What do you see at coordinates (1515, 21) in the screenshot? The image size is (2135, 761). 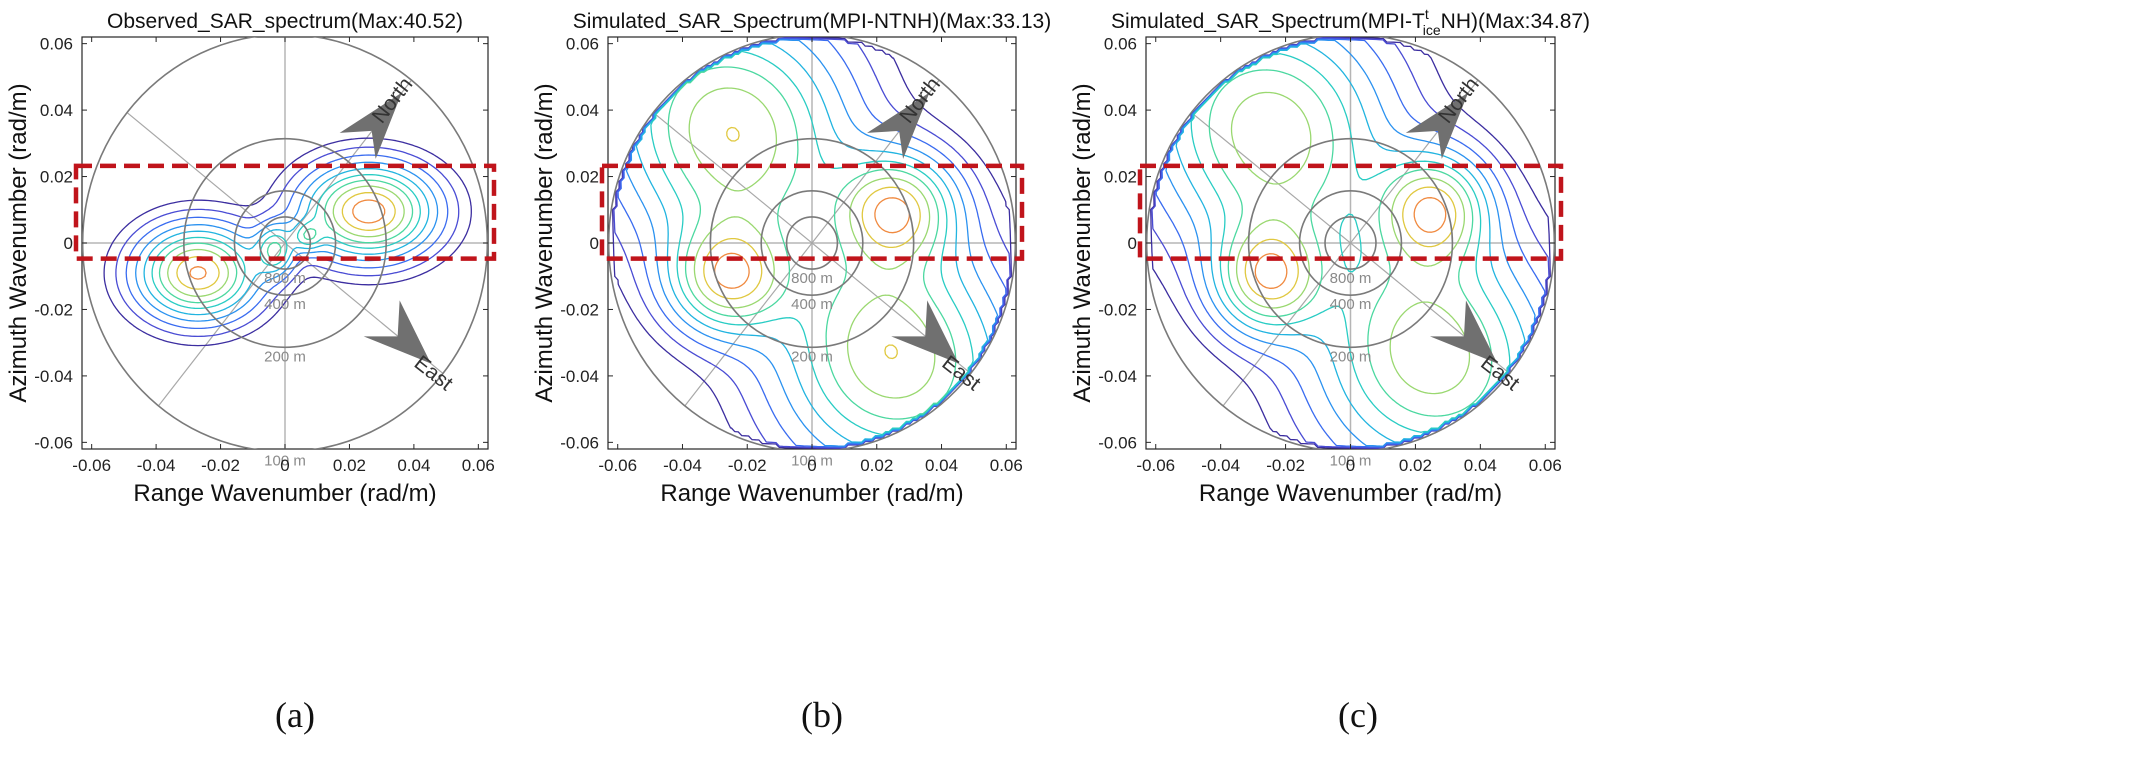 I see `title-part: NH)(Max:34.87)` at bounding box center [1515, 21].